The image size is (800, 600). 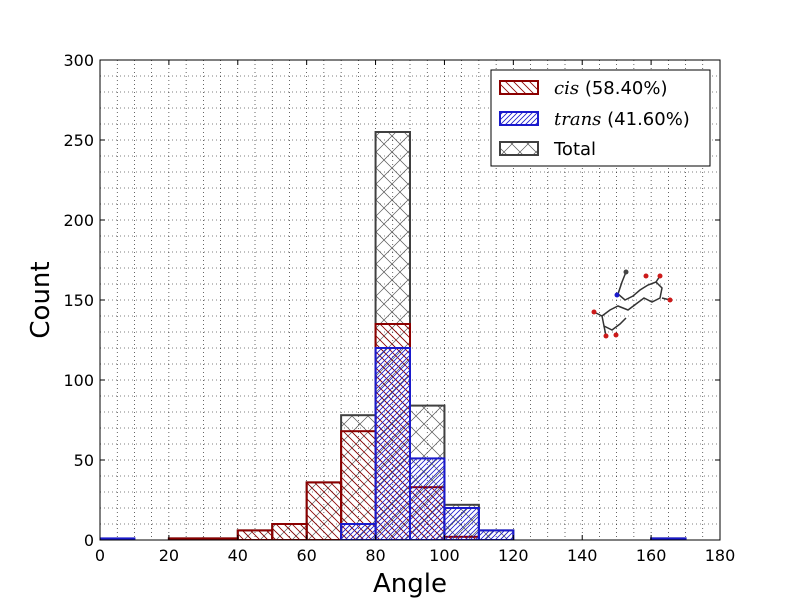 What do you see at coordinates (582, 555) in the screenshot?
I see `x-tick-label: 140` at bounding box center [582, 555].